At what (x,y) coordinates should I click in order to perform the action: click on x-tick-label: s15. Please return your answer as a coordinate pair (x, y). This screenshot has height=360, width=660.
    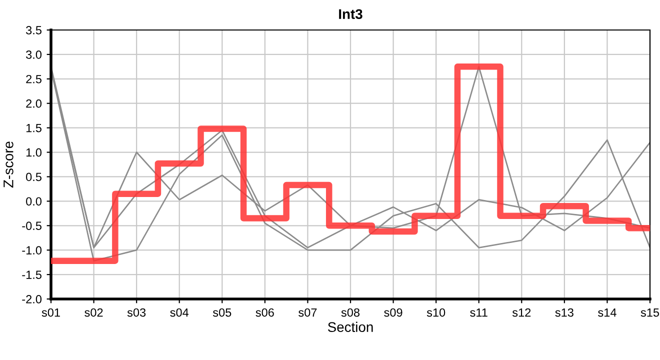
    Looking at the image, I should click on (650, 312).